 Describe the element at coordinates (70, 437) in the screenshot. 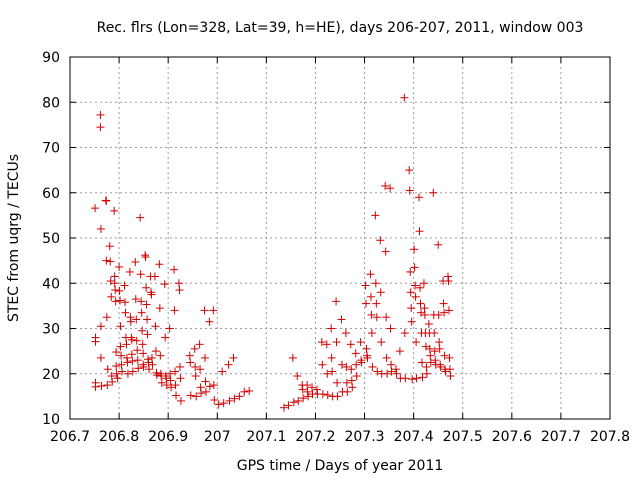

I see `x-tick-label: 206.7` at that location.